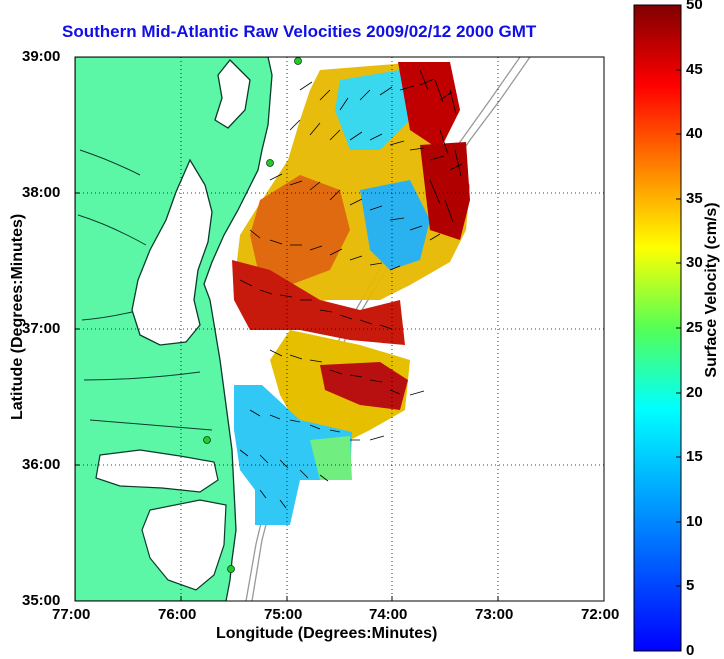 The height and width of the screenshot is (659, 724). Describe the element at coordinates (71, 614) in the screenshot. I see `x-tick-label: 77:00` at that location.